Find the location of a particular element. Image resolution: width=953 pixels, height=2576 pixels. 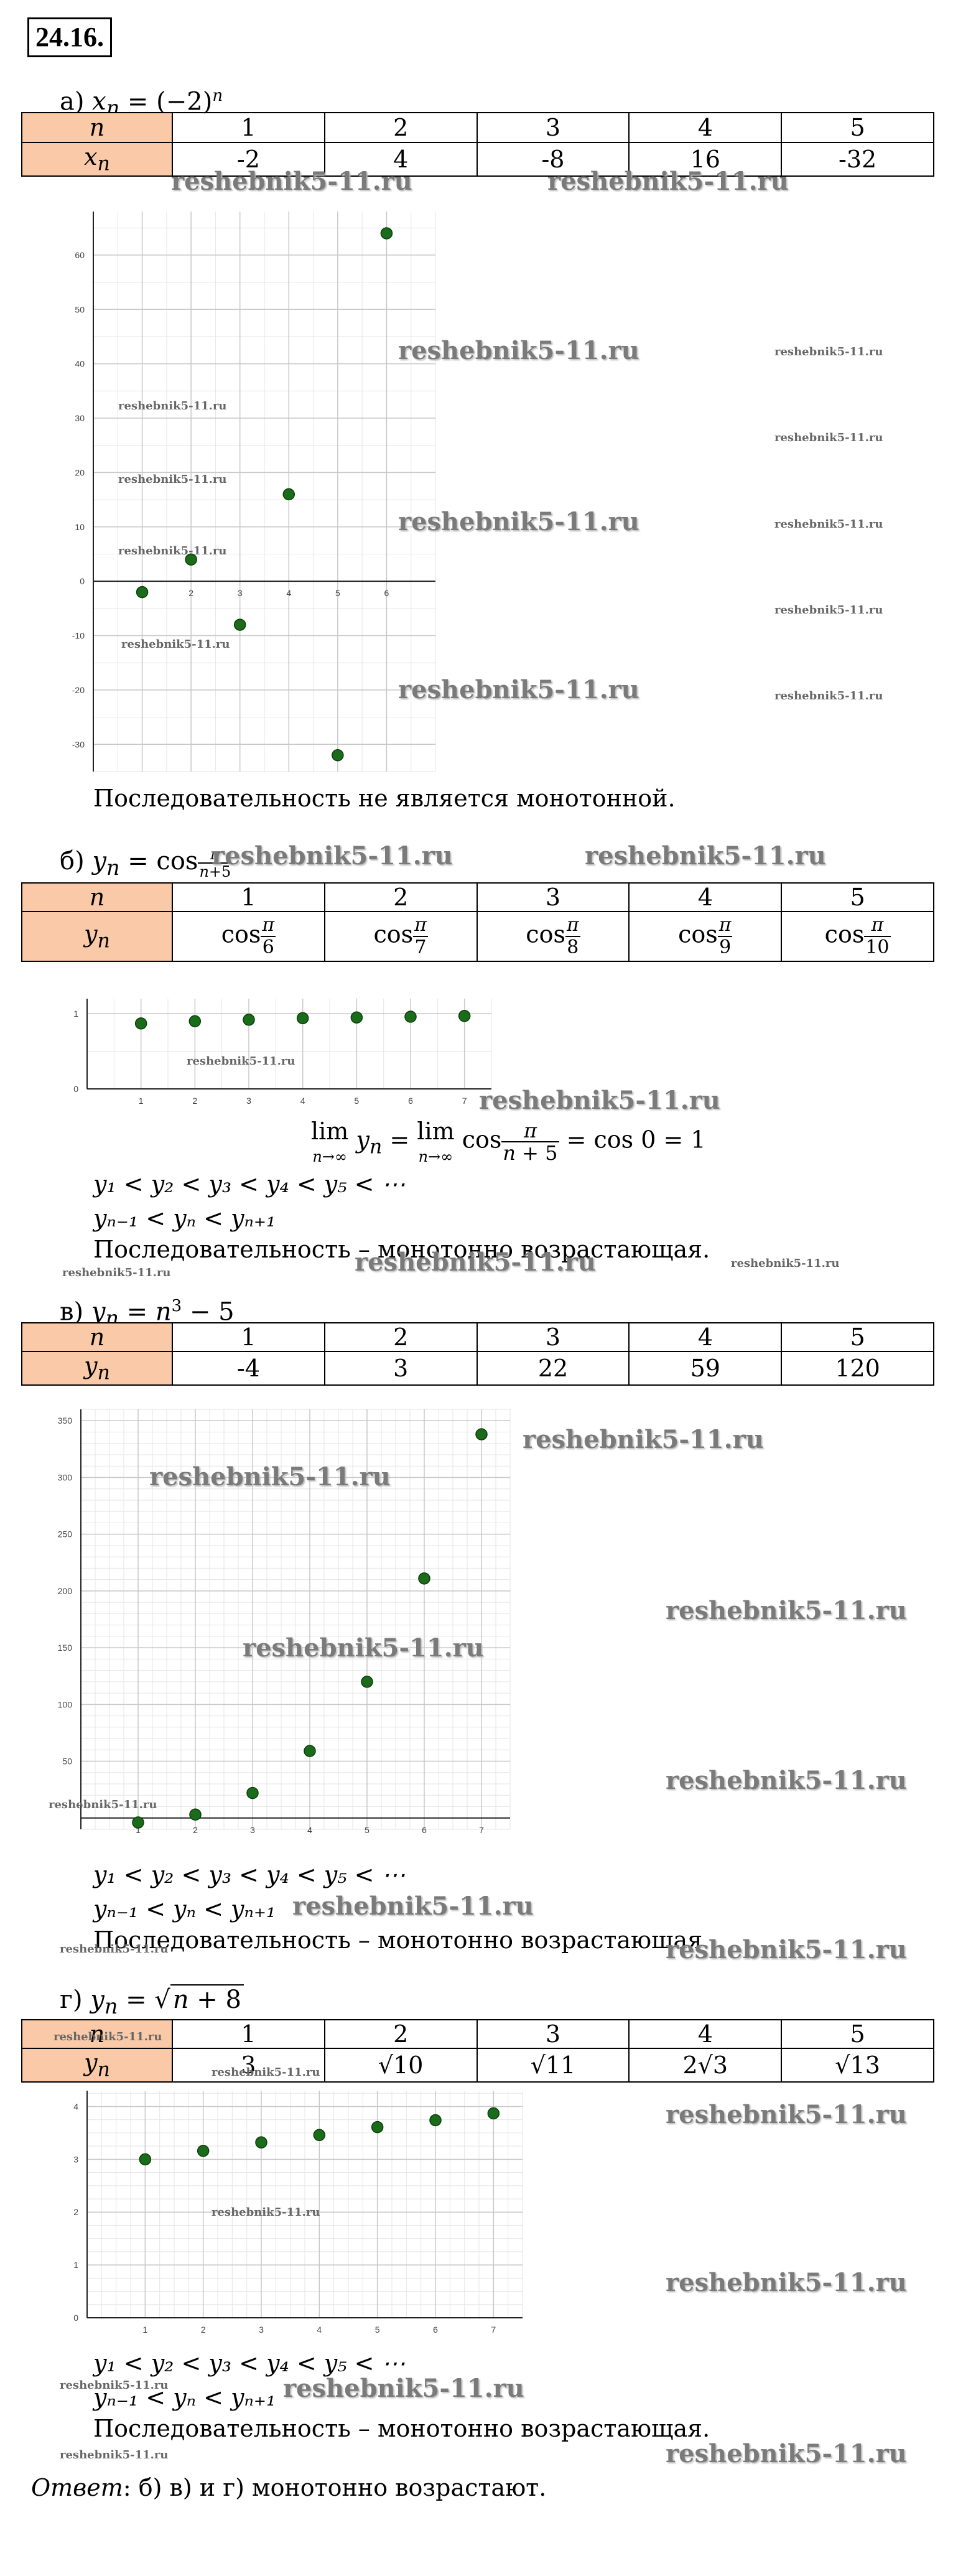

part-a-table: n 1 2 3 4 5 xn -2 4 -8 16 -32 is located at coordinates (477, 144).